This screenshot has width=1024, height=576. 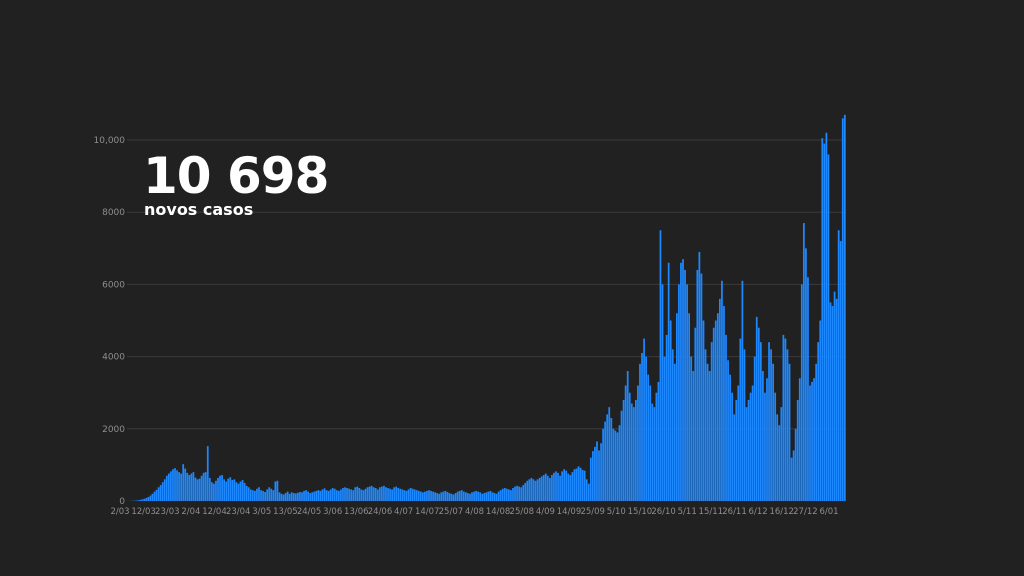 I want to click on y-tick-label: 4000, so click(x=113, y=358).